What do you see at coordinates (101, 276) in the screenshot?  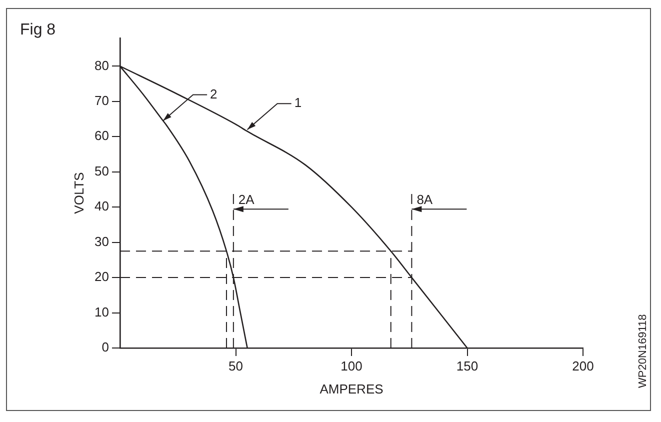 I see `y-tick-label: 20` at bounding box center [101, 276].